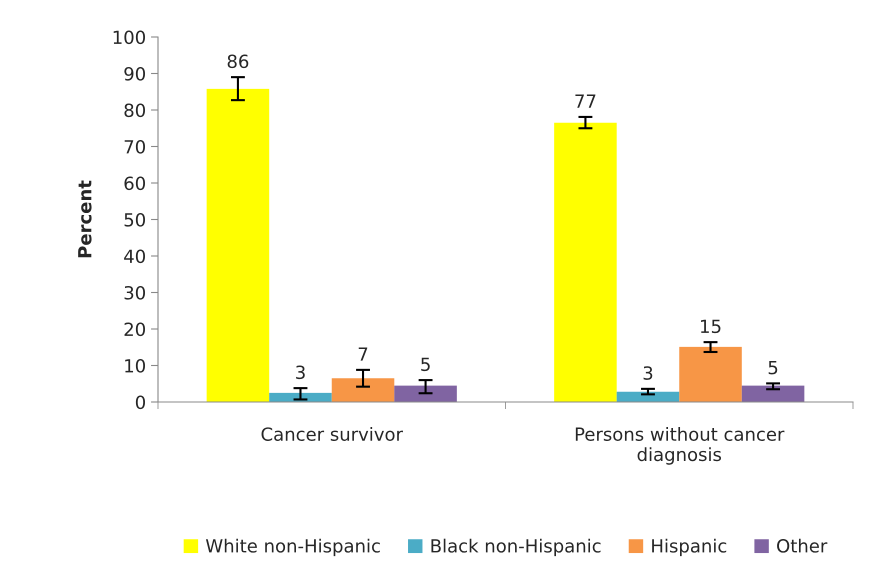 This screenshot has width=876, height=582. Describe the element at coordinates (710, 327) in the screenshot. I see `data-label: 15` at that location.